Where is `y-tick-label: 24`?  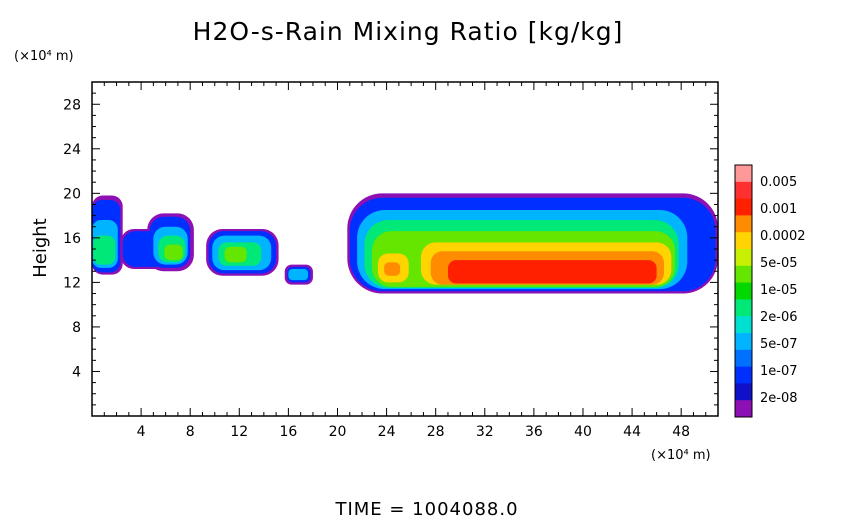
y-tick-label: 24 is located at coordinates (72, 150).